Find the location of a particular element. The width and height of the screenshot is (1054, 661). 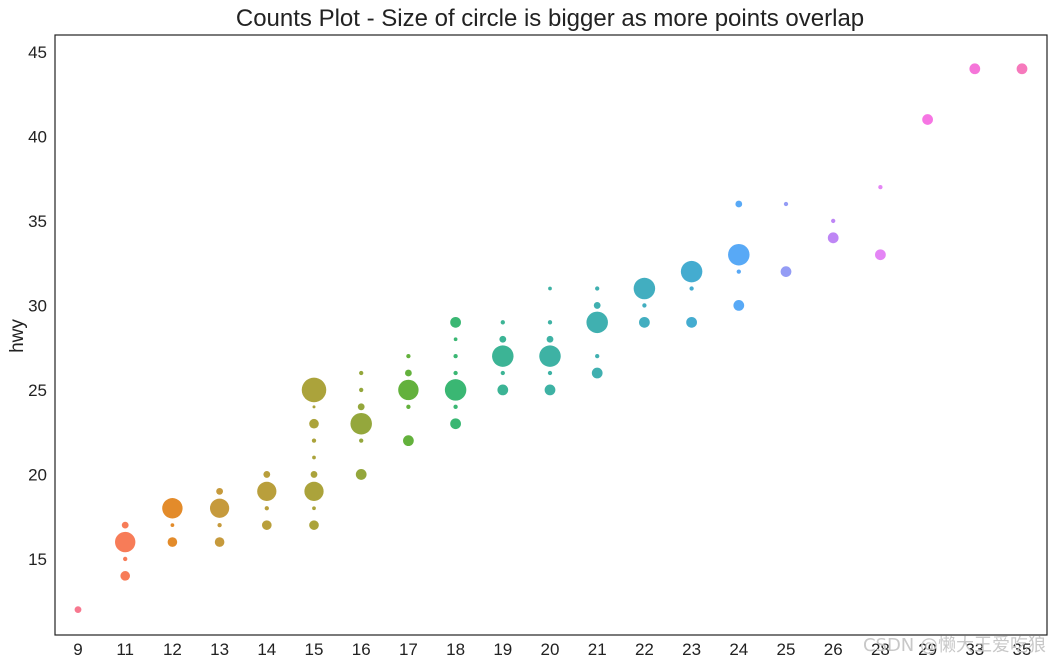

y-tick-label: 45 is located at coordinates (37, 52).